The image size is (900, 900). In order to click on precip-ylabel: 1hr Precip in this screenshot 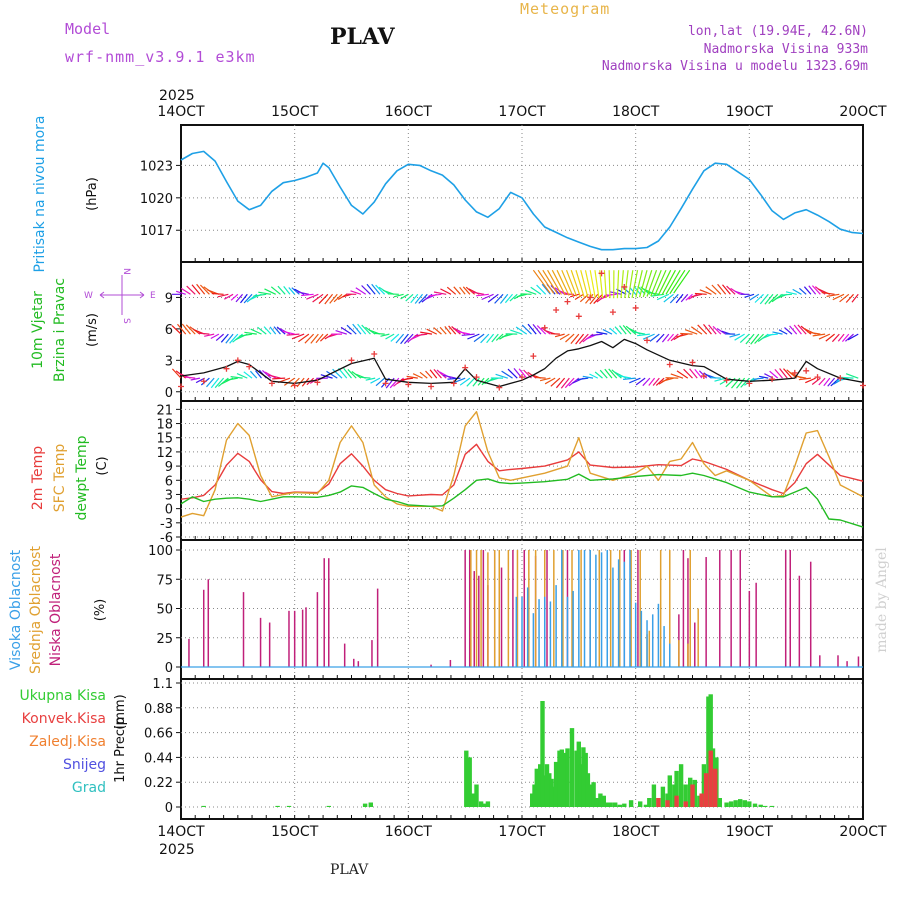, I will do `click(120, 750)`.